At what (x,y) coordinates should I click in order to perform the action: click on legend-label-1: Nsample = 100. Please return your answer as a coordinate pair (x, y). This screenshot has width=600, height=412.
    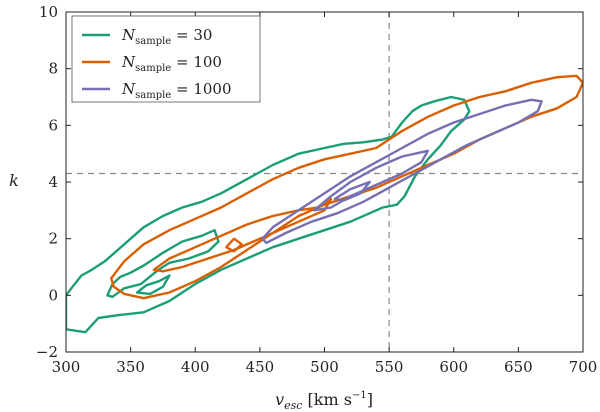
    Looking at the image, I should click on (171, 63).